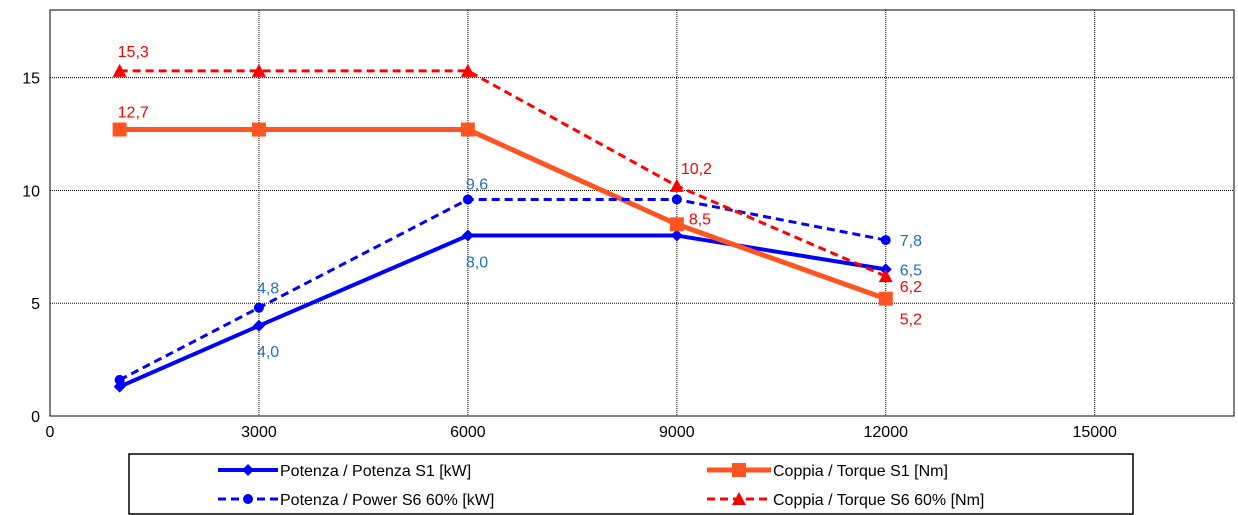  What do you see at coordinates (31, 191) in the screenshot?
I see `y-tick-label: 10` at bounding box center [31, 191].